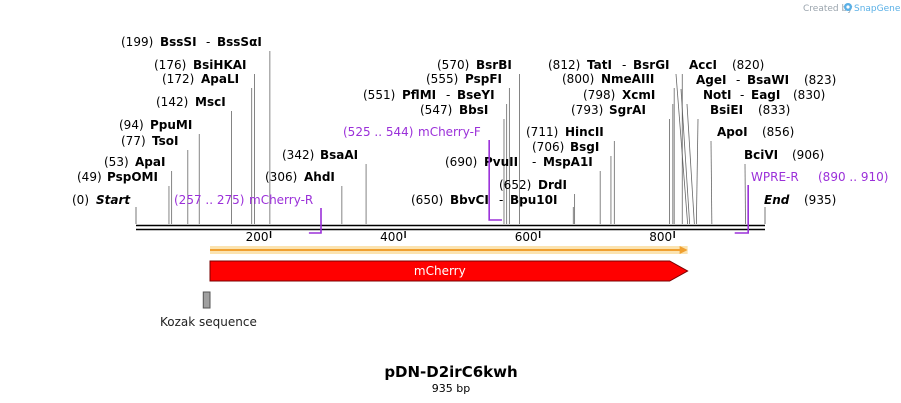 The width and height of the screenshot is (901, 403). I want to click on svg-text: BssSαI, so click(239, 42).